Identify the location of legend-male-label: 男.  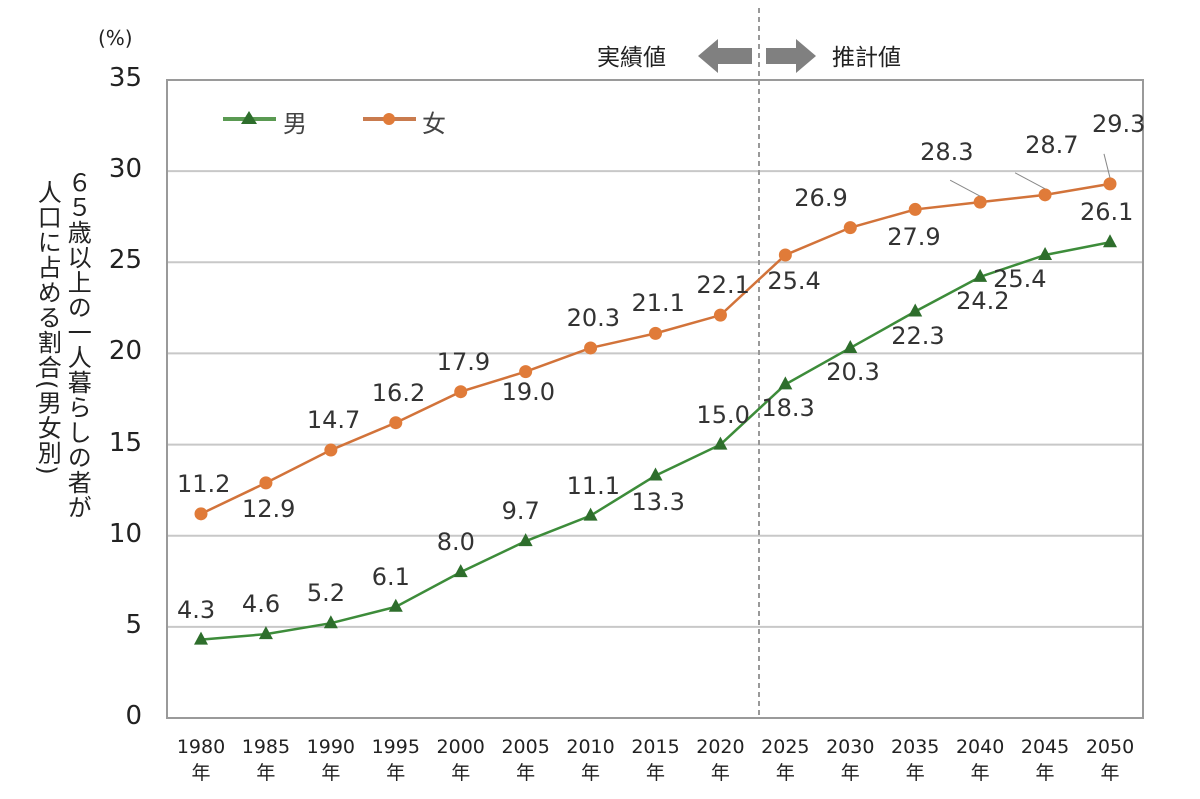
(295, 124).